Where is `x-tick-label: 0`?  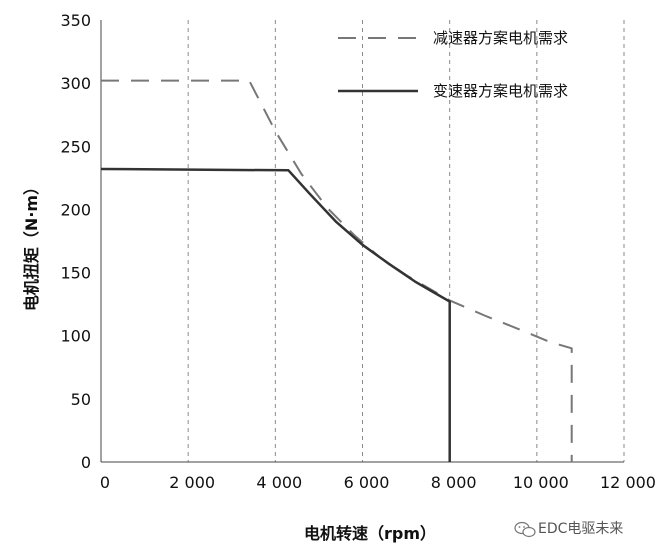
x-tick-label: 0 is located at coordinates (105, 482).